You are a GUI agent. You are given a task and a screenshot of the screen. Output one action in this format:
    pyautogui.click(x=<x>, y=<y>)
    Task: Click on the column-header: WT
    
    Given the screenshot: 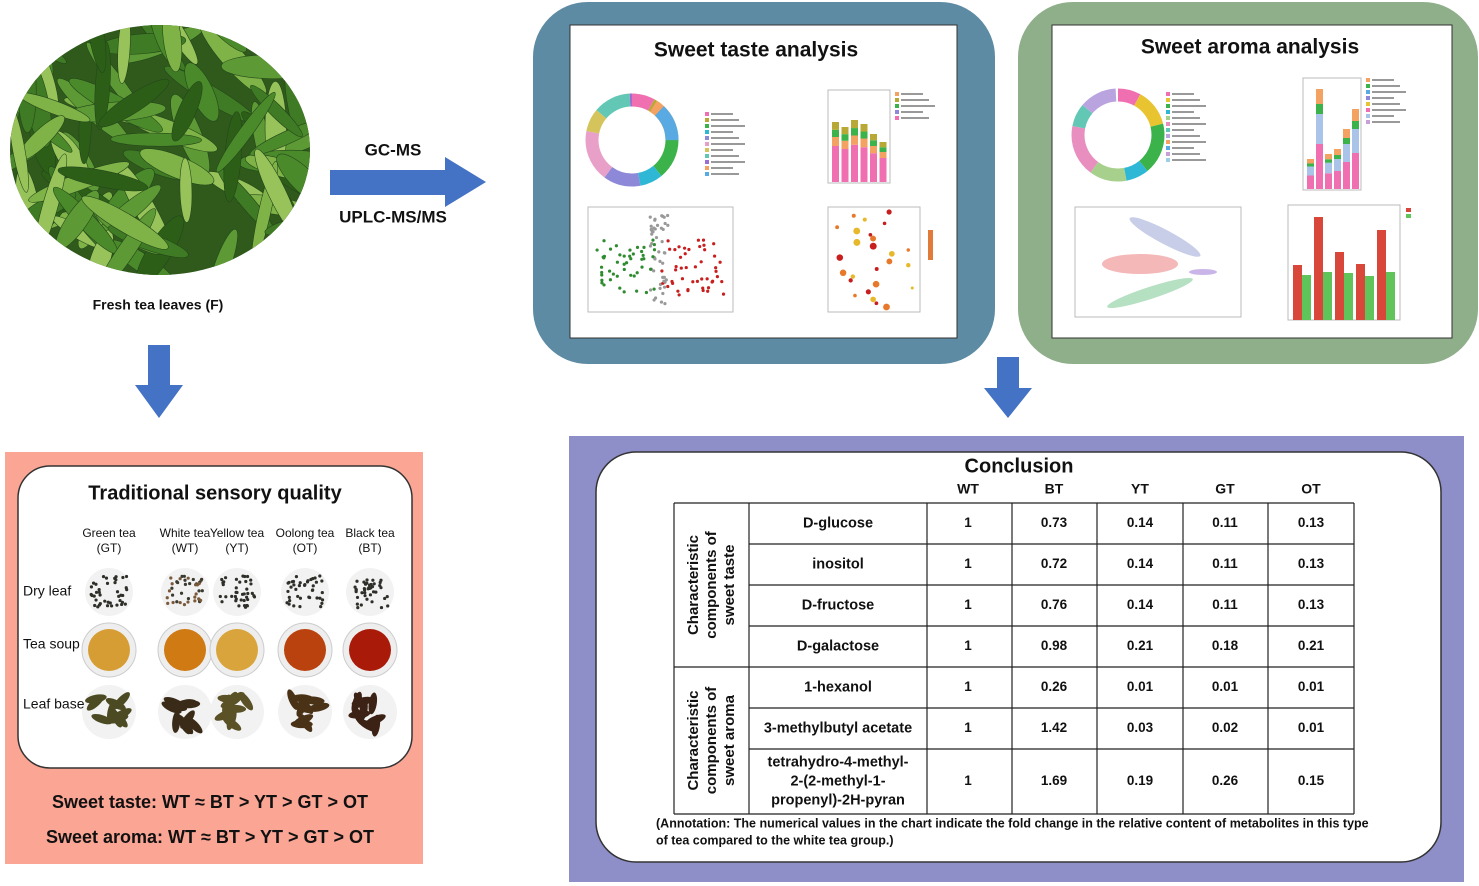 What is the action you would take?
    pyautogui.click(x=968, y=489)
    